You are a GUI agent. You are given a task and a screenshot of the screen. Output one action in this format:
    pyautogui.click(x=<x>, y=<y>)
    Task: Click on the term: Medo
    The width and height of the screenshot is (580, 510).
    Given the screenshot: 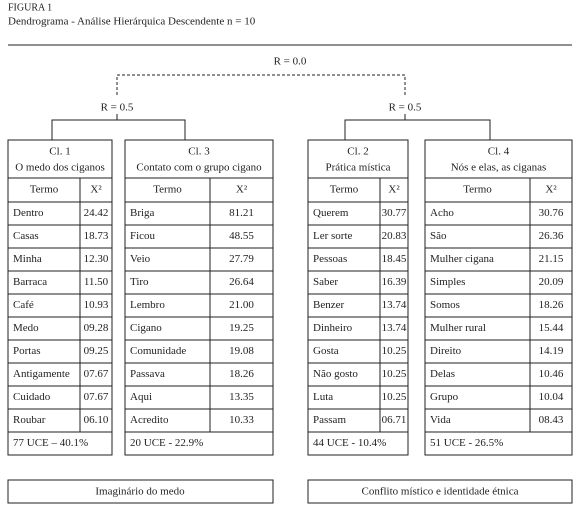 What is the action you would take?
    pyautogui.click(x=26, y=328)
    